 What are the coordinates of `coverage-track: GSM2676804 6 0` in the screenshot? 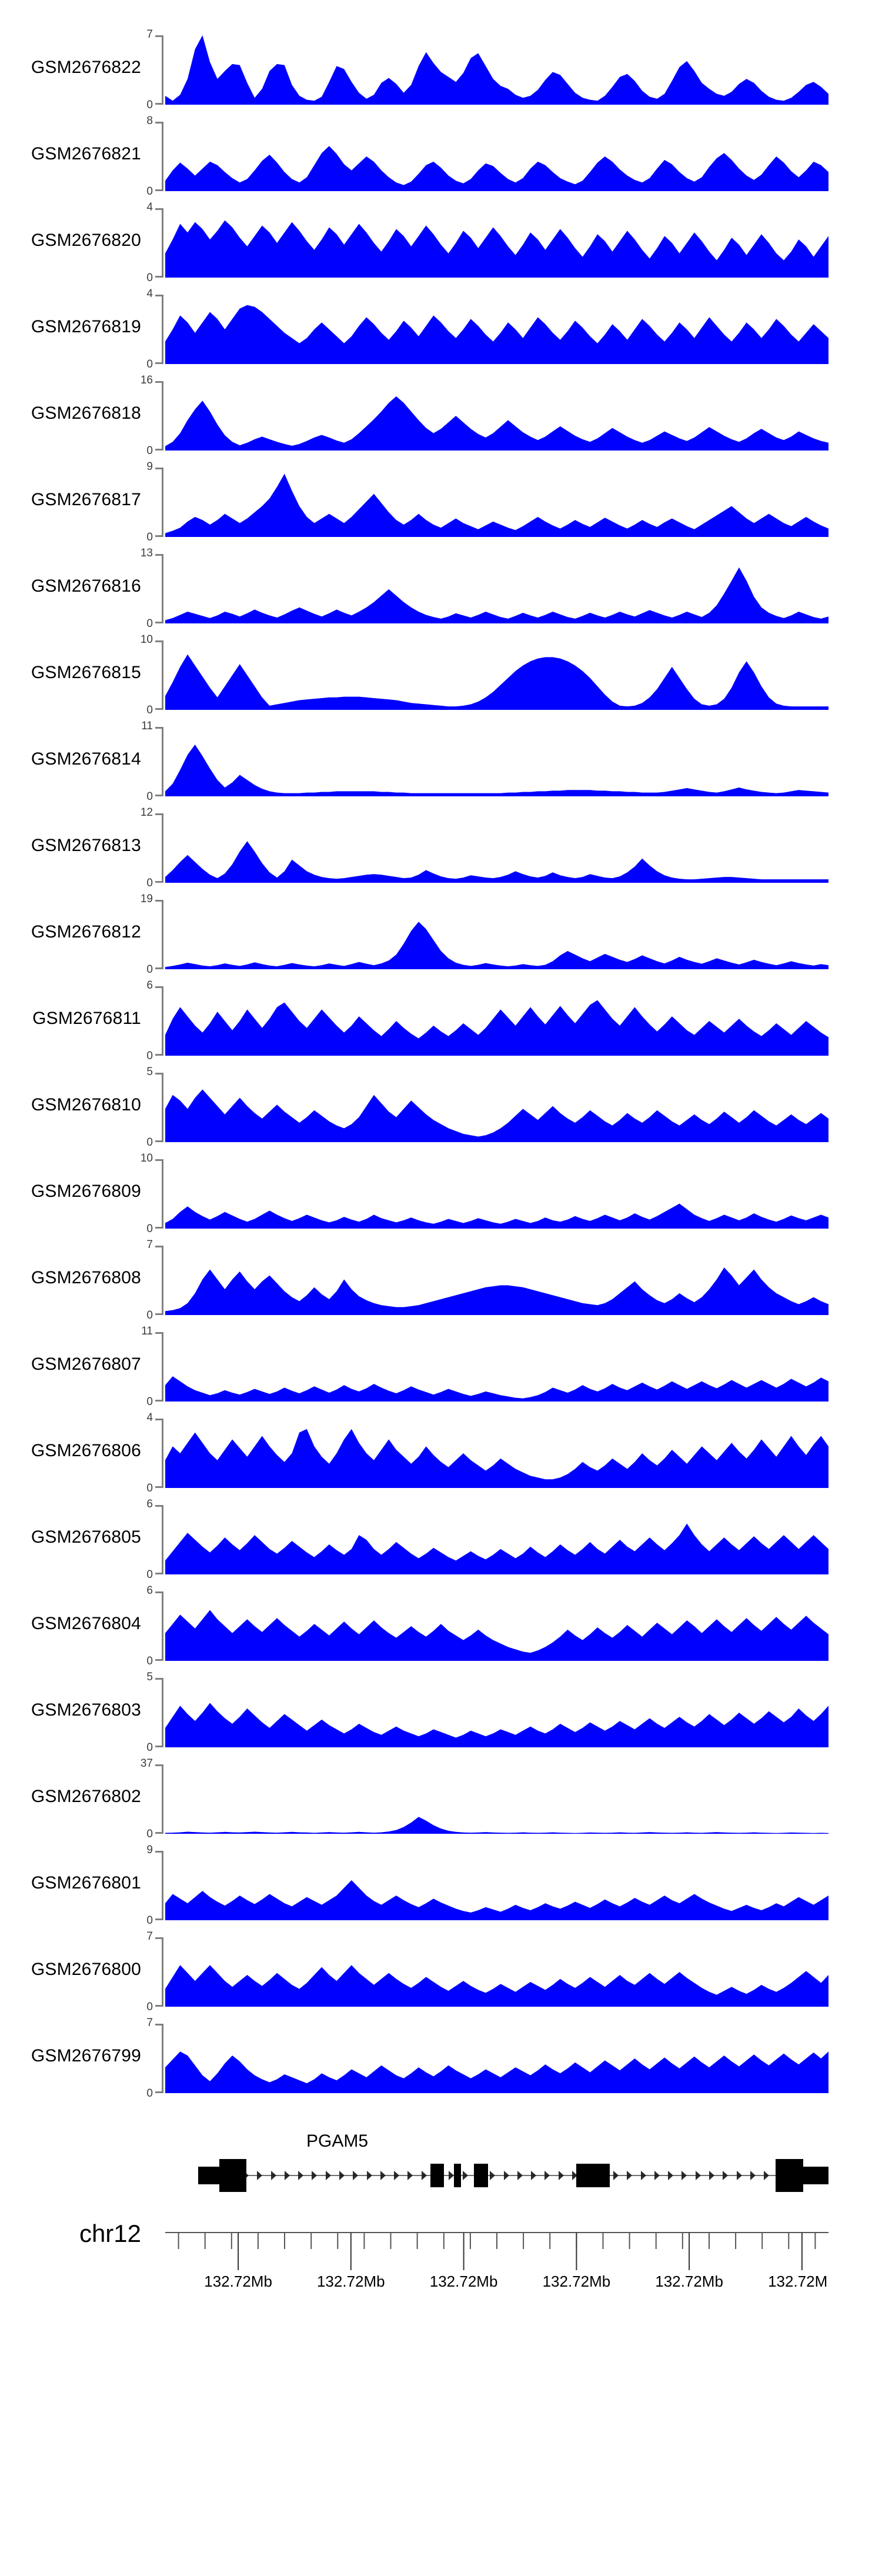 It's located at (441, 1625).